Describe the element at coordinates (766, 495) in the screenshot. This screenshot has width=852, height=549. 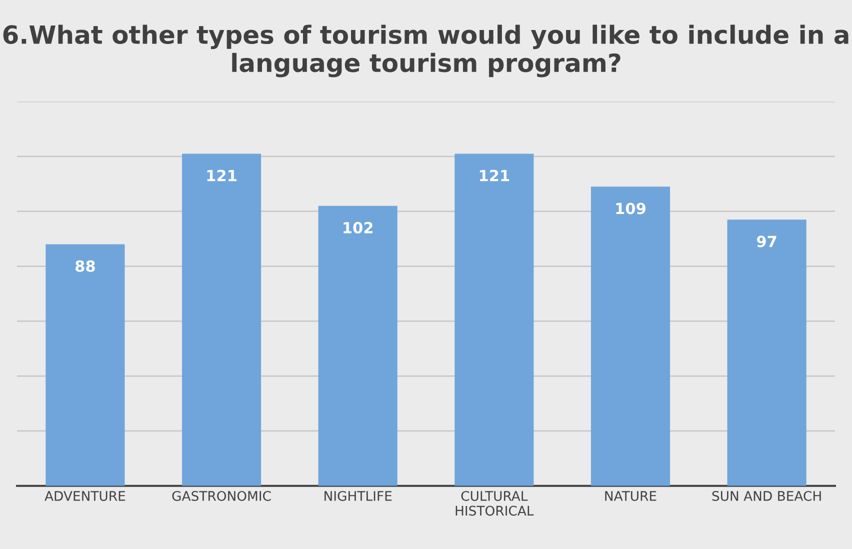
I see `x-tick-label: SUN AND BEACH` at that location.